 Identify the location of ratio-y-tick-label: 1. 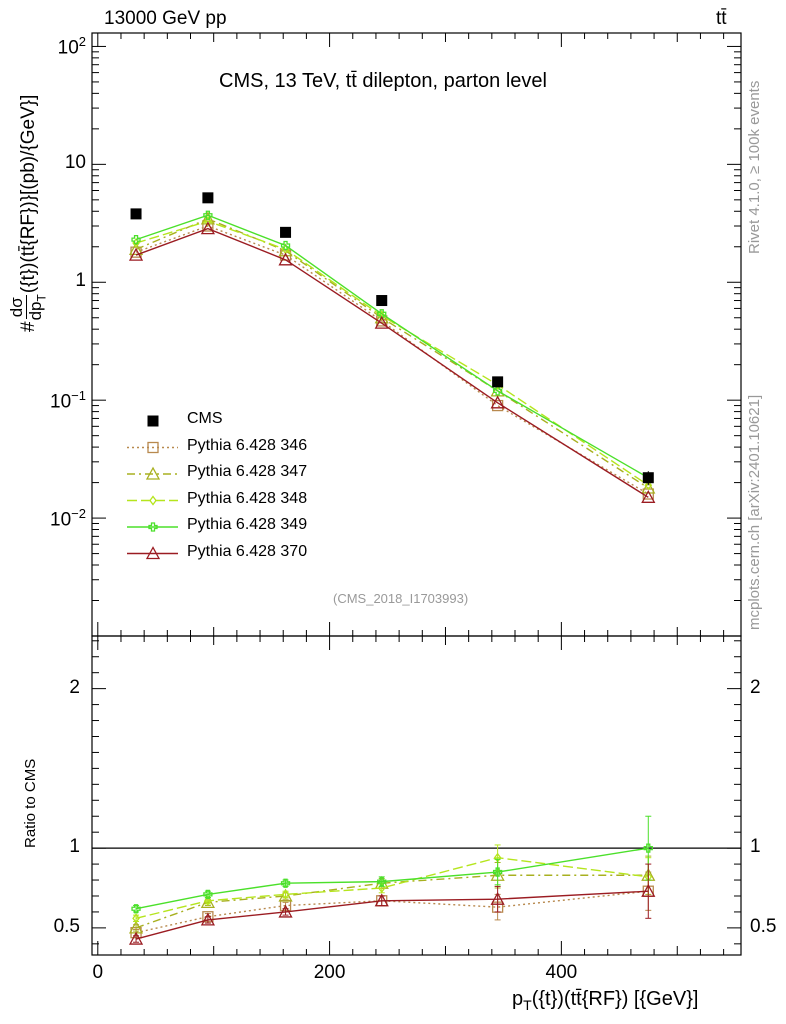
(74, 847).